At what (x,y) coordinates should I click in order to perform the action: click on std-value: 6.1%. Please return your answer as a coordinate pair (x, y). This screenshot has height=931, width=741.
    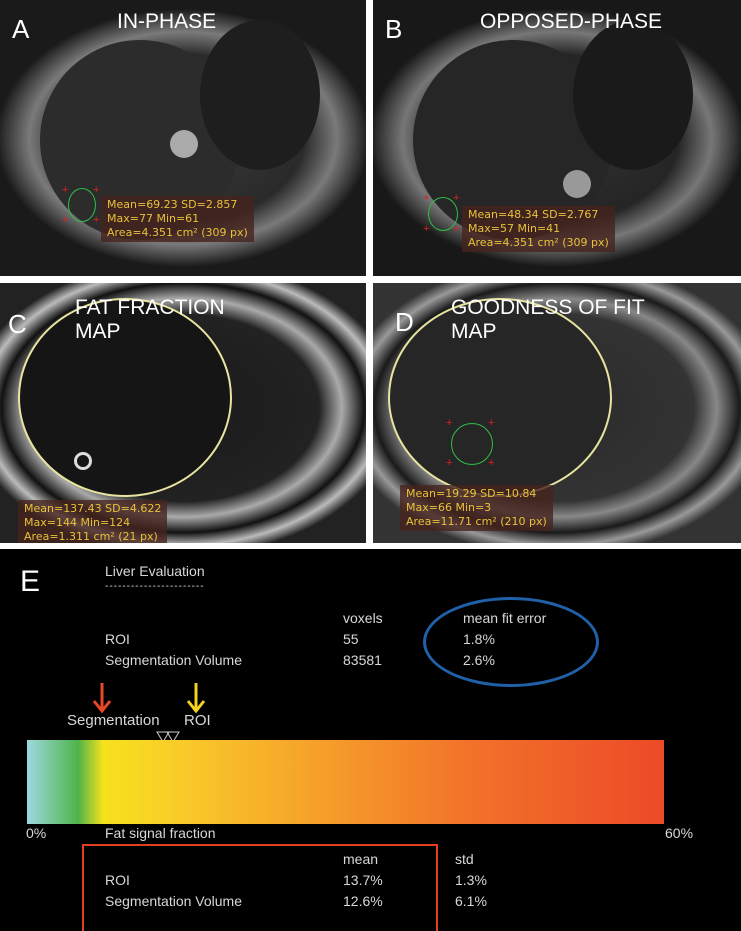
    Looking at the image, I should click on (471, 901).